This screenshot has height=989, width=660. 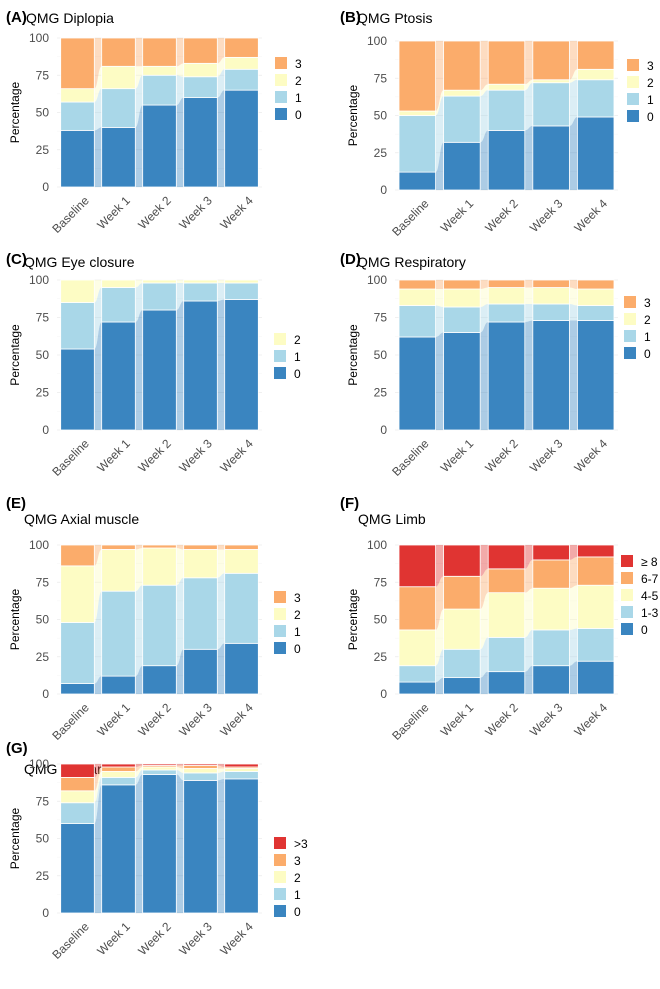 What do you see at coordinates (298, 64) in the screenshot?
I see `legend-label: 3` at bounding box center [298, 64].